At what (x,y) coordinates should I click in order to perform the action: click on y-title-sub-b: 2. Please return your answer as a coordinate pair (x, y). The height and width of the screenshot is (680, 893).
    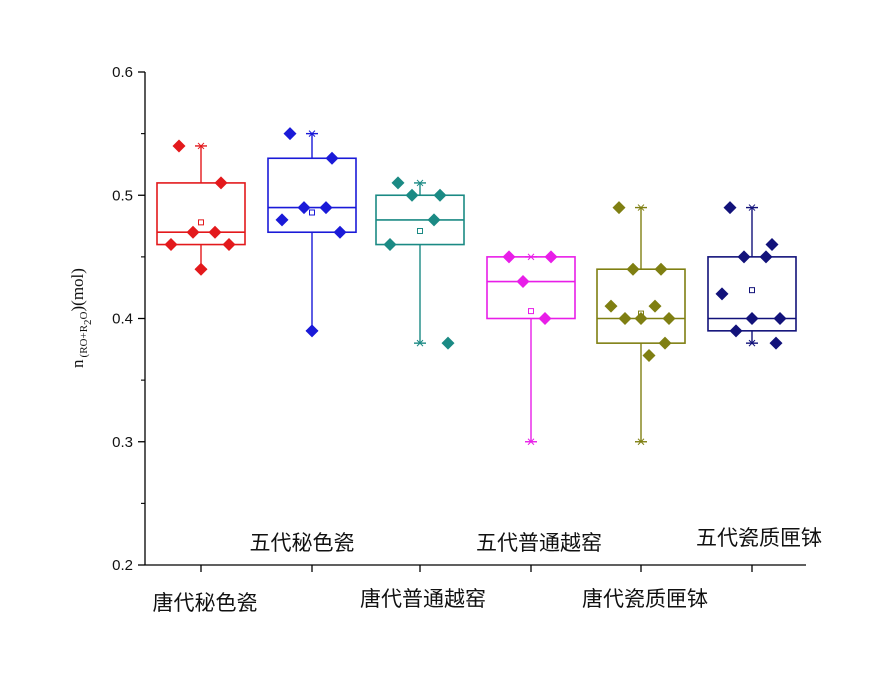
    Looking at the image, I should click on (88, 322).